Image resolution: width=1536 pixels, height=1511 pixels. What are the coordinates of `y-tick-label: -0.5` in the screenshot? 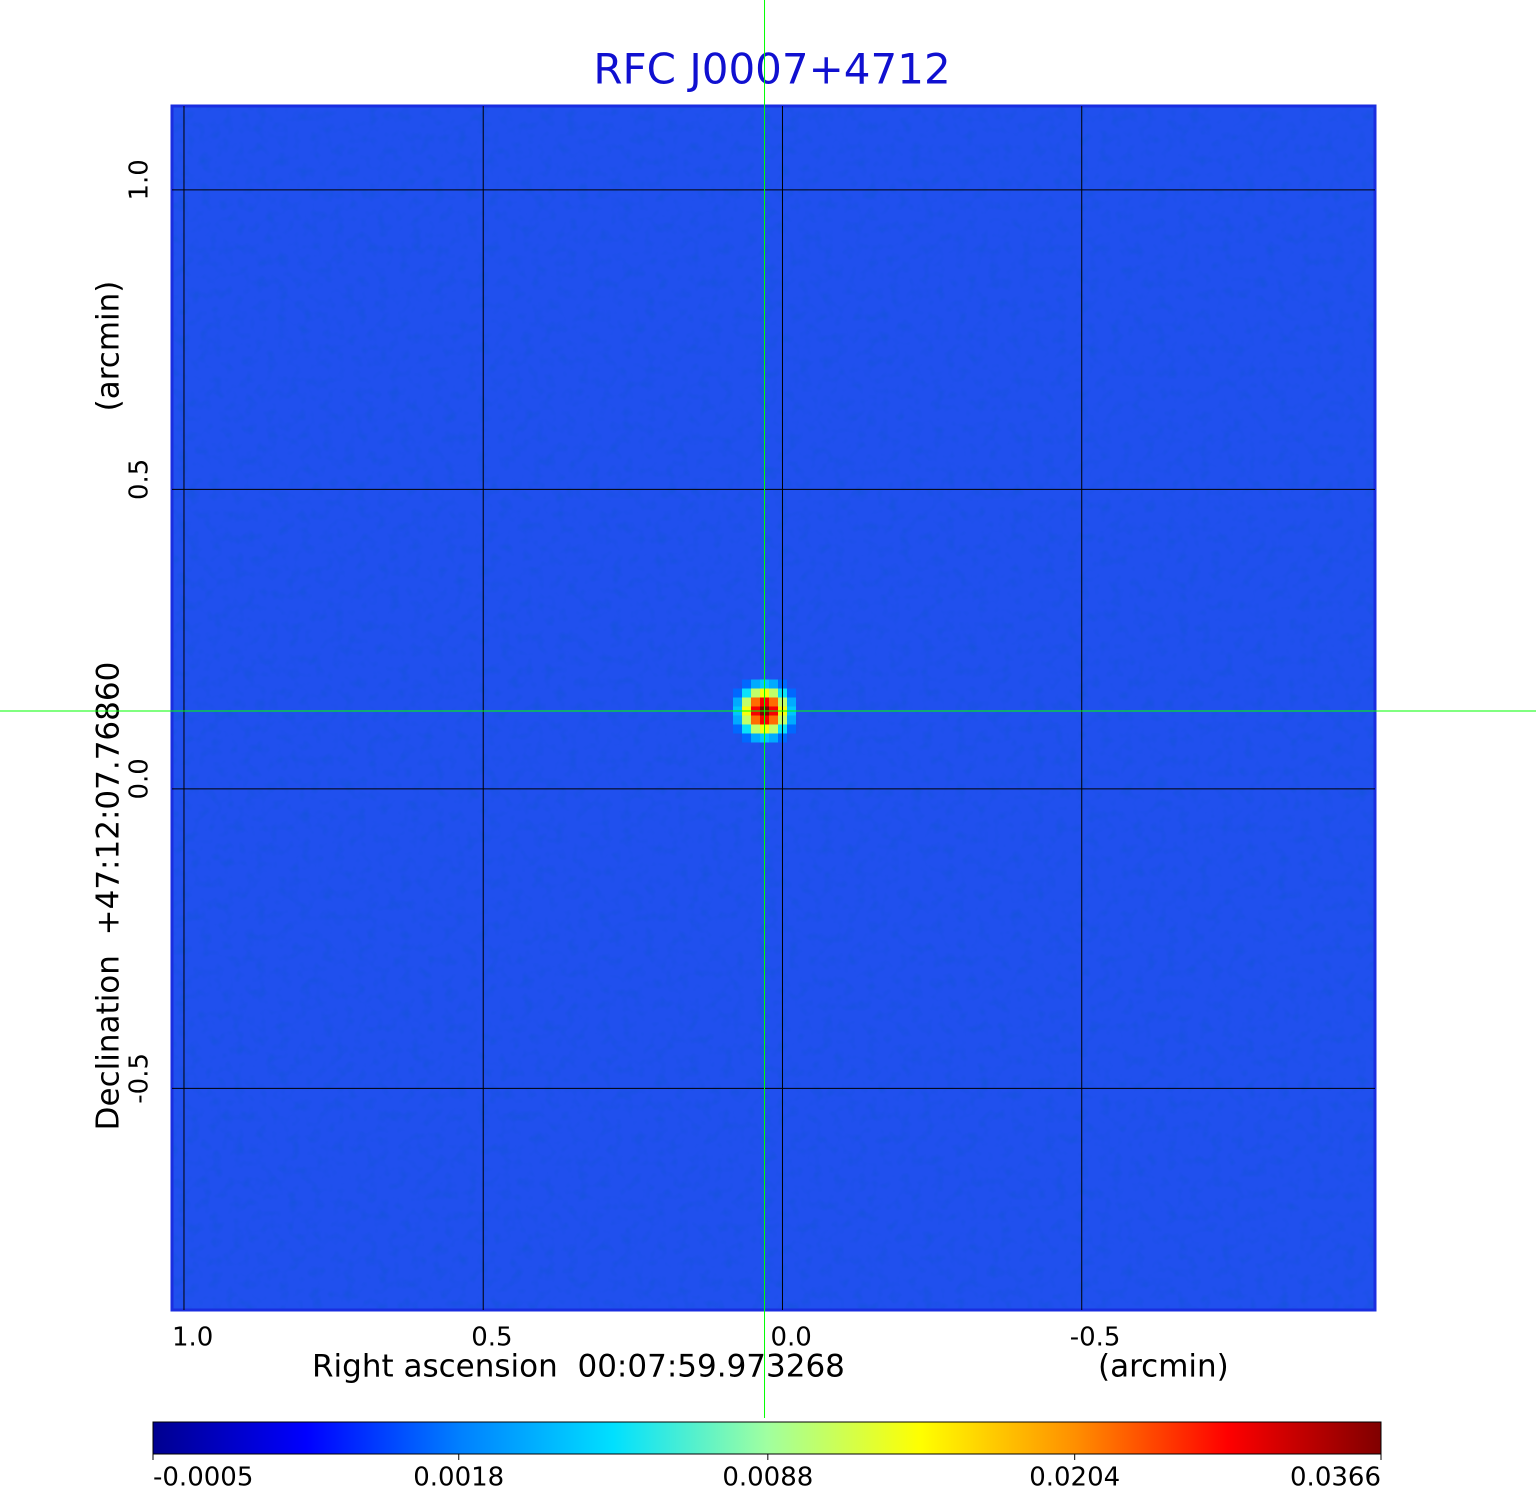 It's located at (140, 1078).